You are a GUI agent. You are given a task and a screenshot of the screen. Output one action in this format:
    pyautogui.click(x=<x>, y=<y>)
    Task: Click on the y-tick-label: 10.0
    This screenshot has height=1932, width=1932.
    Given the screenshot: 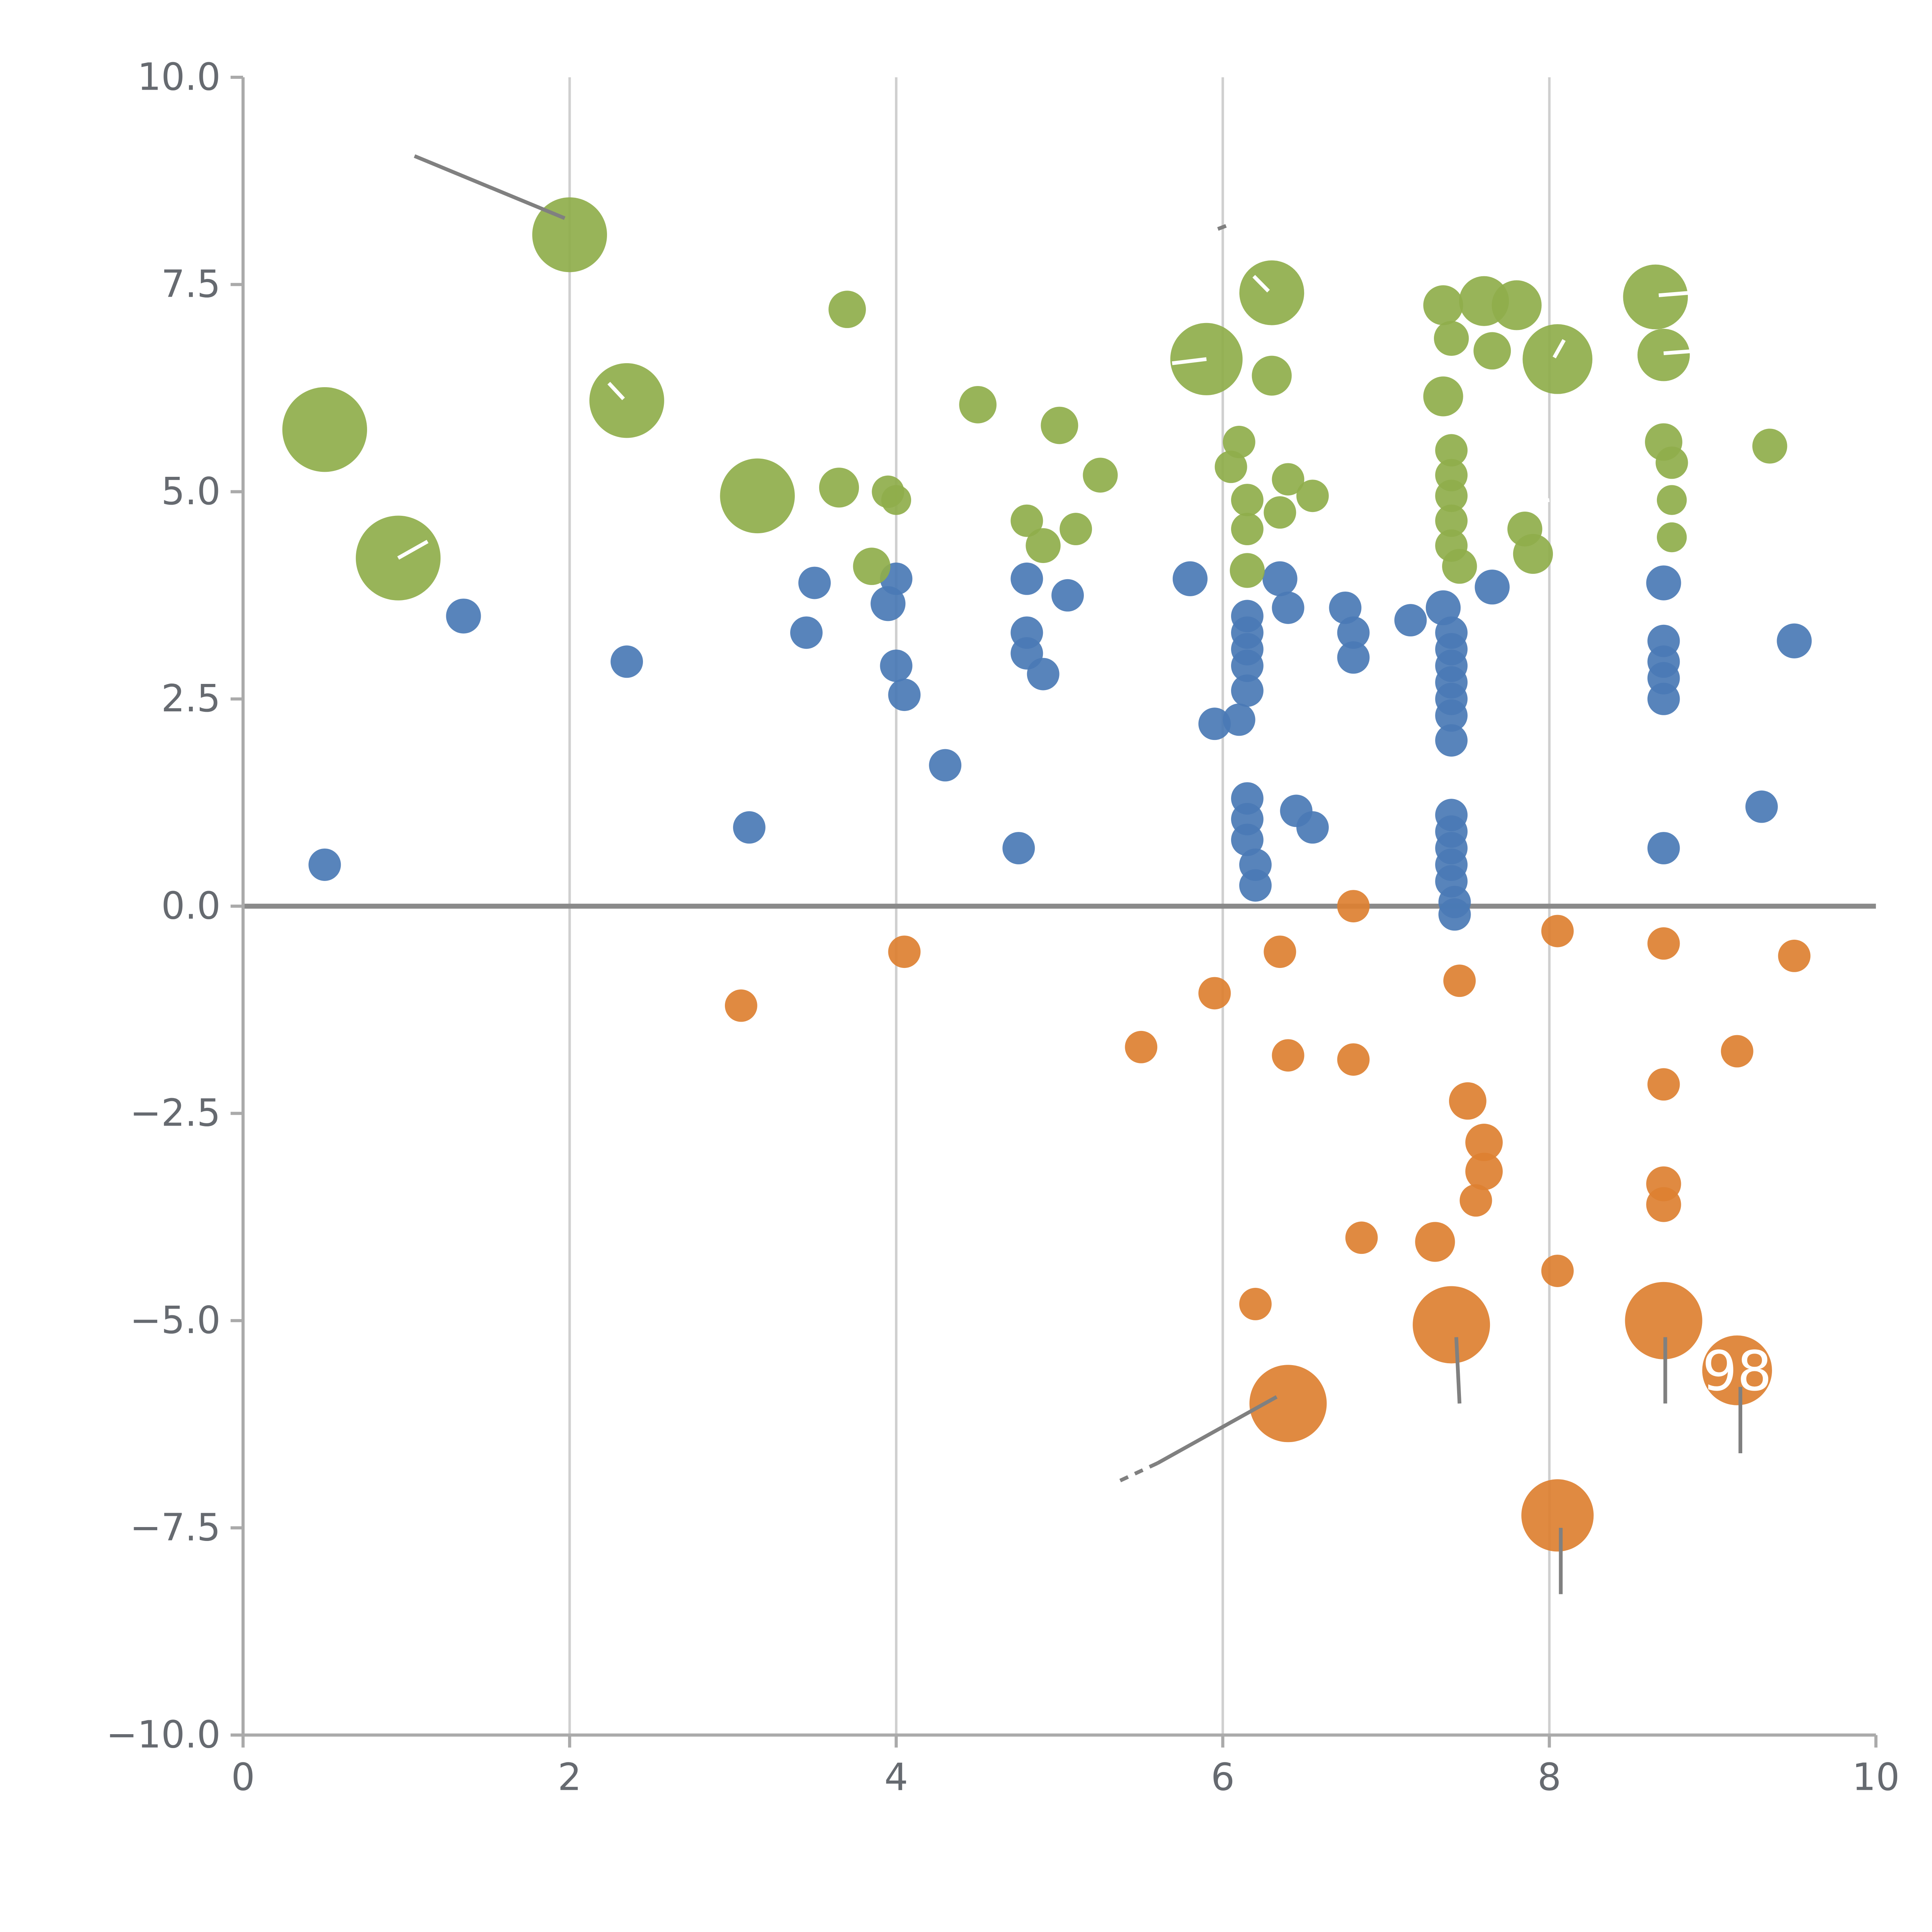 What is the action you would take?
    pyautogui.click(x=178, y=77)
    